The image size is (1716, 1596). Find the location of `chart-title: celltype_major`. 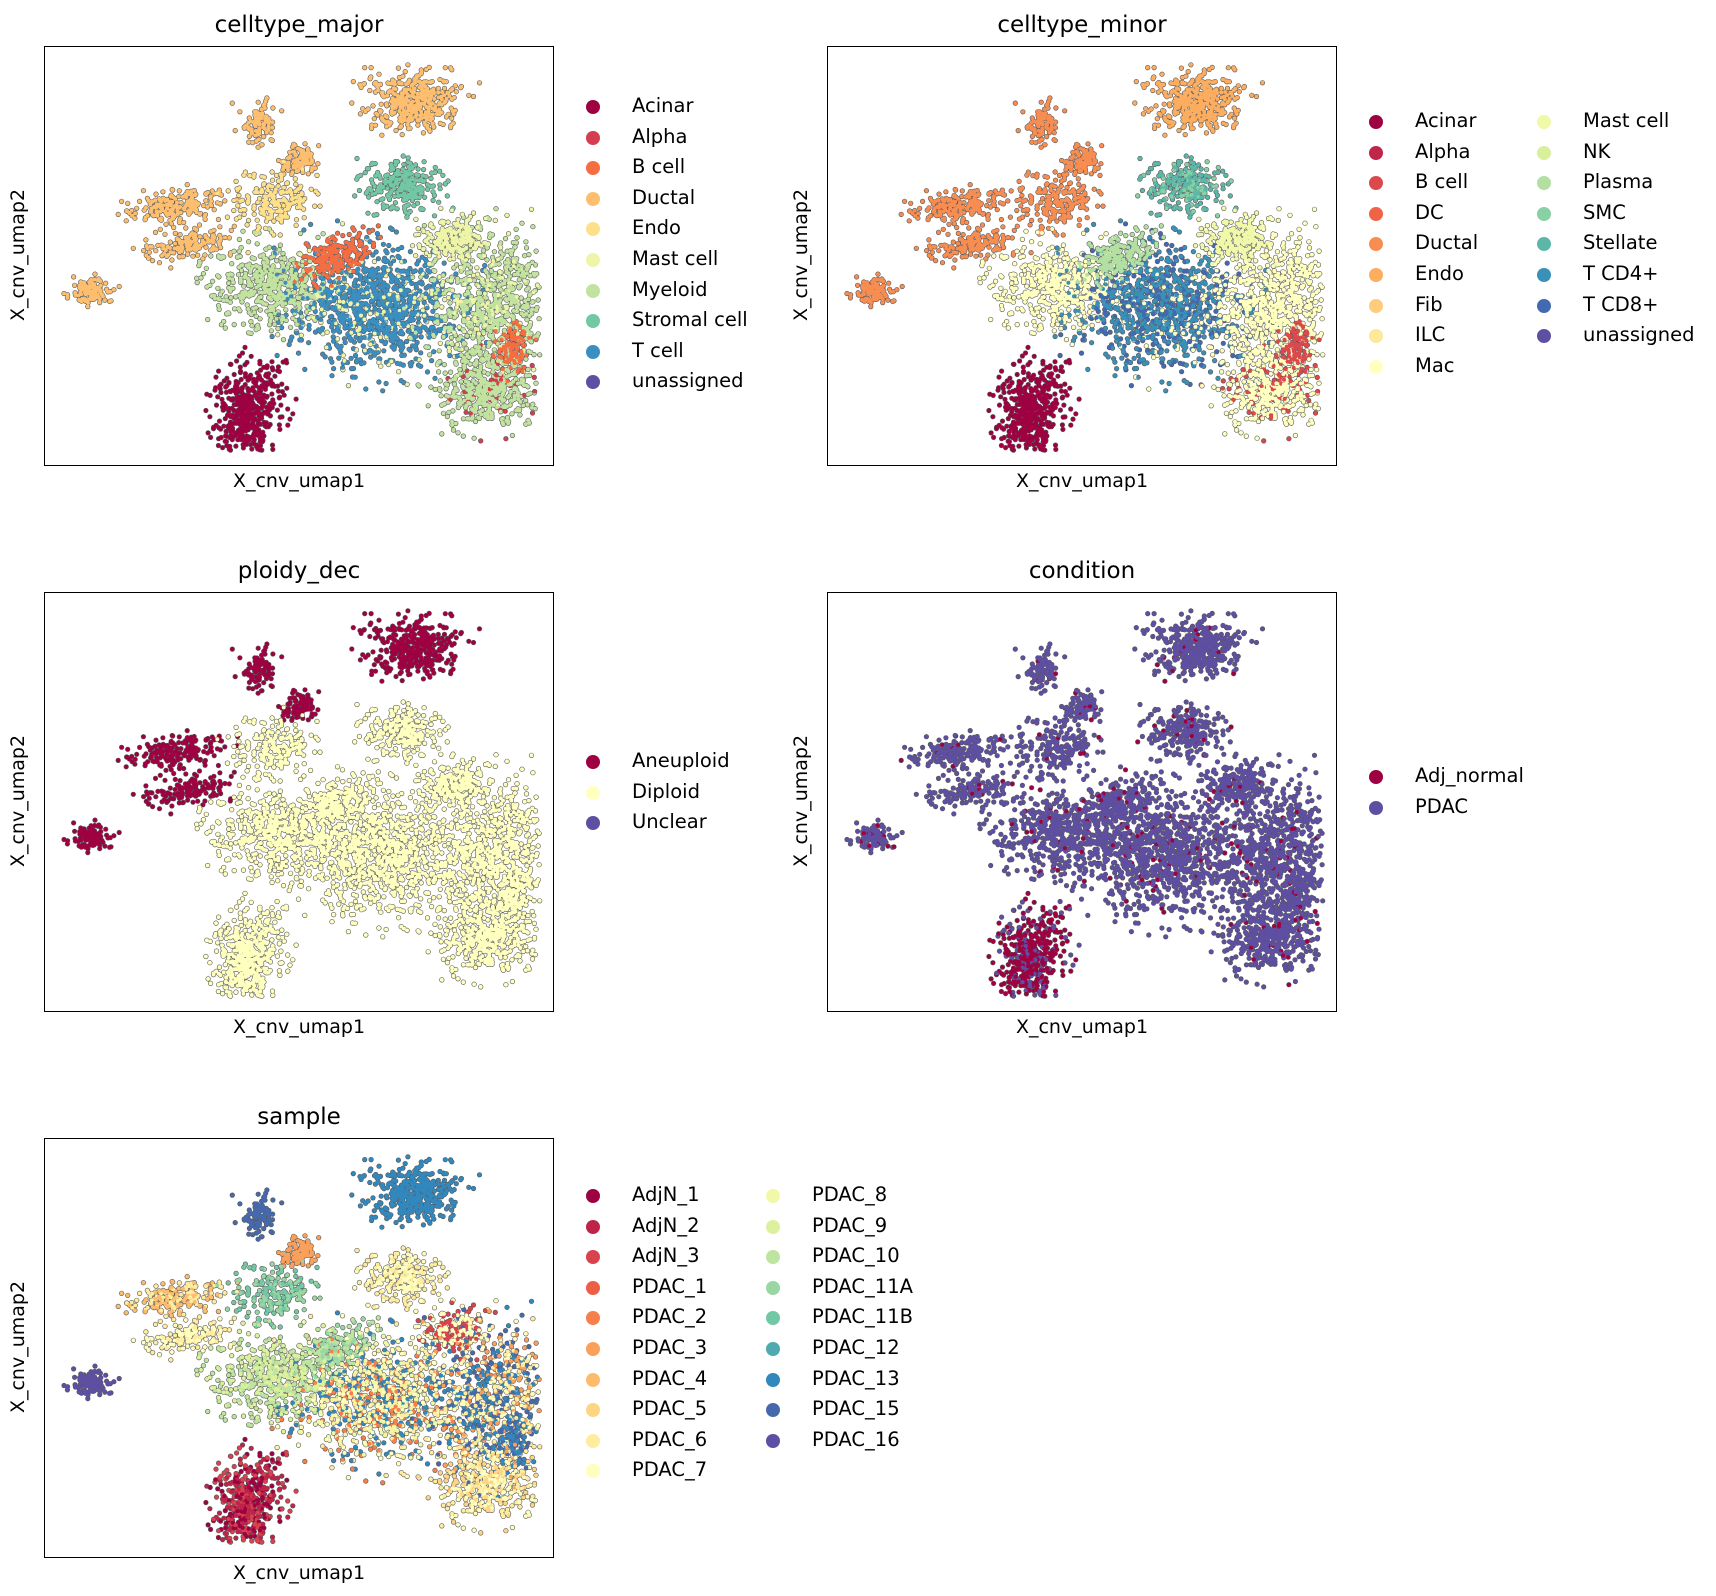

chart-title: celltype_major is located at coordinates (299, 25).